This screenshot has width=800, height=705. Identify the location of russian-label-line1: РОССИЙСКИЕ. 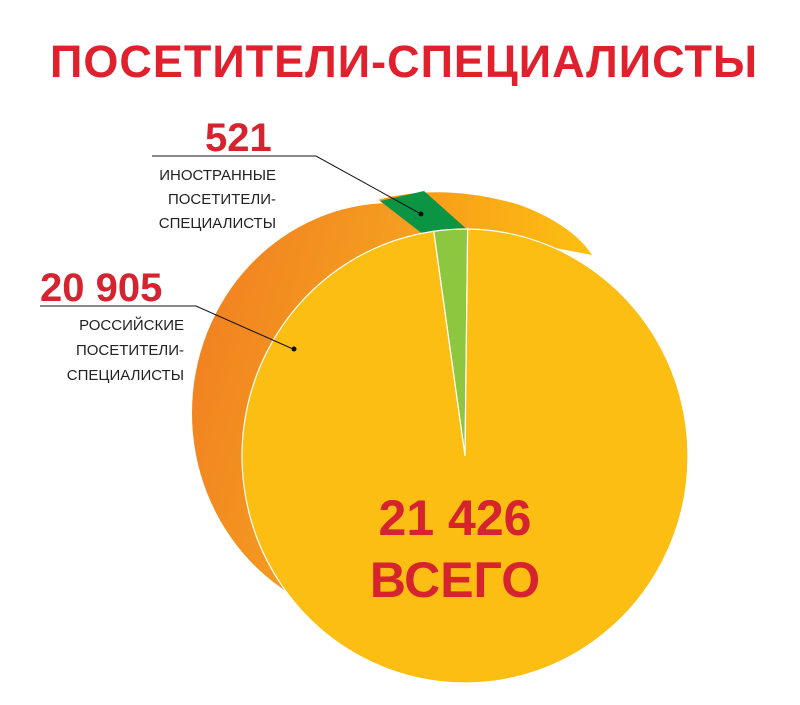
(131, 325).